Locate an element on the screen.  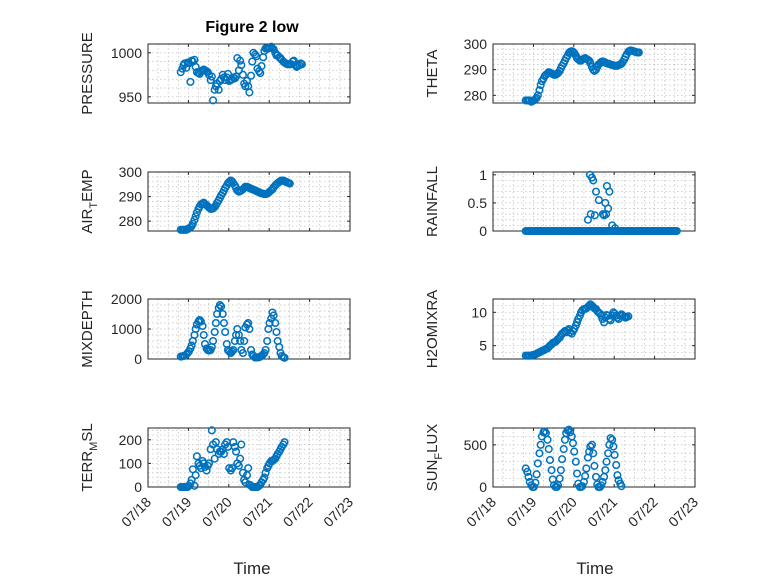
y-tick-label: 0 is located at coordinates (138, 359).